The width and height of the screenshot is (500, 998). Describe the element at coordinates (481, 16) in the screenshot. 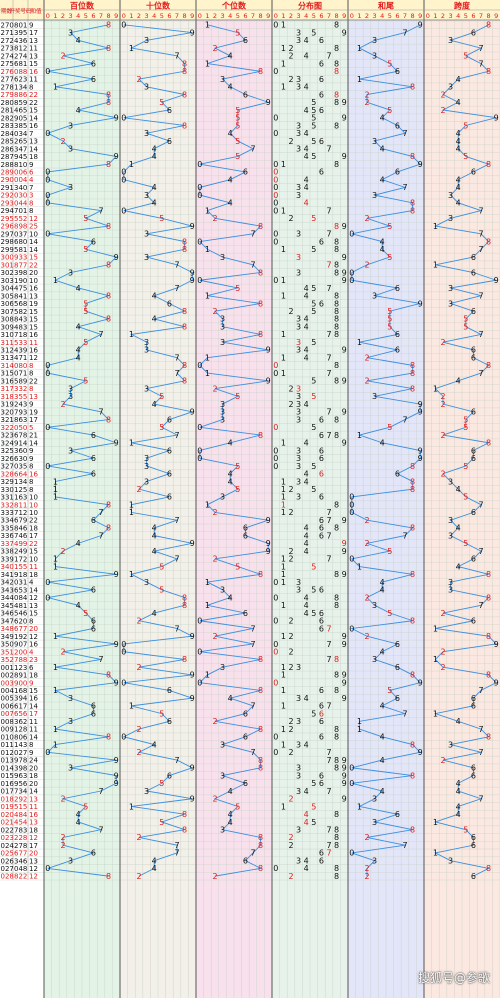

I see `digit-tick: 7` at that location.